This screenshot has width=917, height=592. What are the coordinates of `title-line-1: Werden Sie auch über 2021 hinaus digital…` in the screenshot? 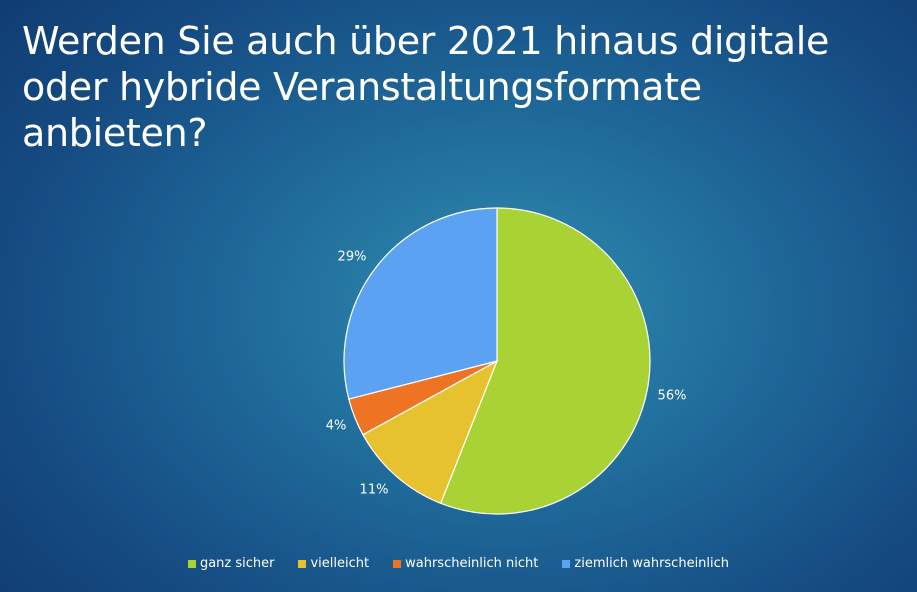 It's located at (426, 41).